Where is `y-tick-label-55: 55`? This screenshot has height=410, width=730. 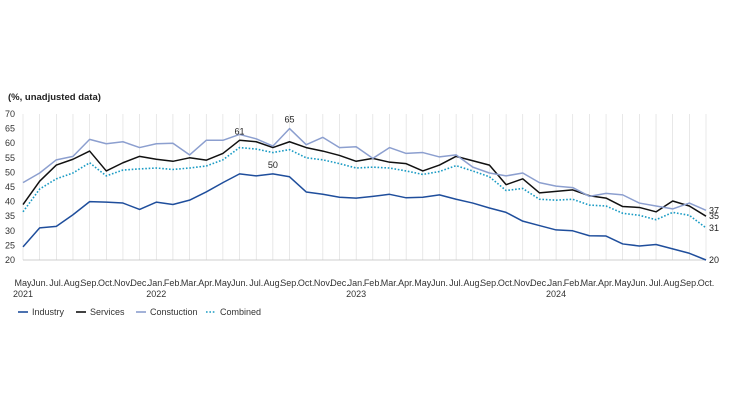 y-tick-label-55: 55 is located at coordinates (10, 158).